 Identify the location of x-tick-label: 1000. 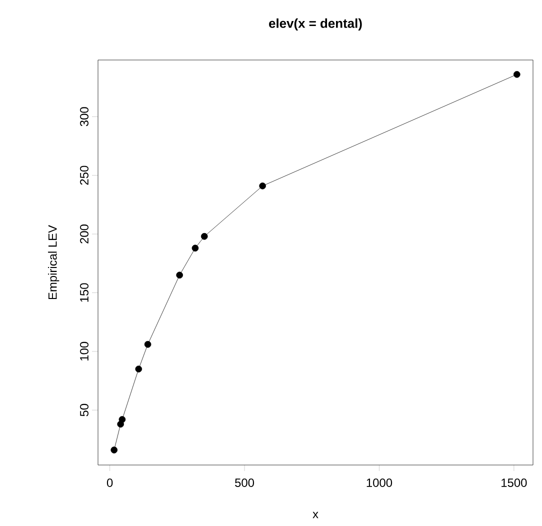
(379, 482).